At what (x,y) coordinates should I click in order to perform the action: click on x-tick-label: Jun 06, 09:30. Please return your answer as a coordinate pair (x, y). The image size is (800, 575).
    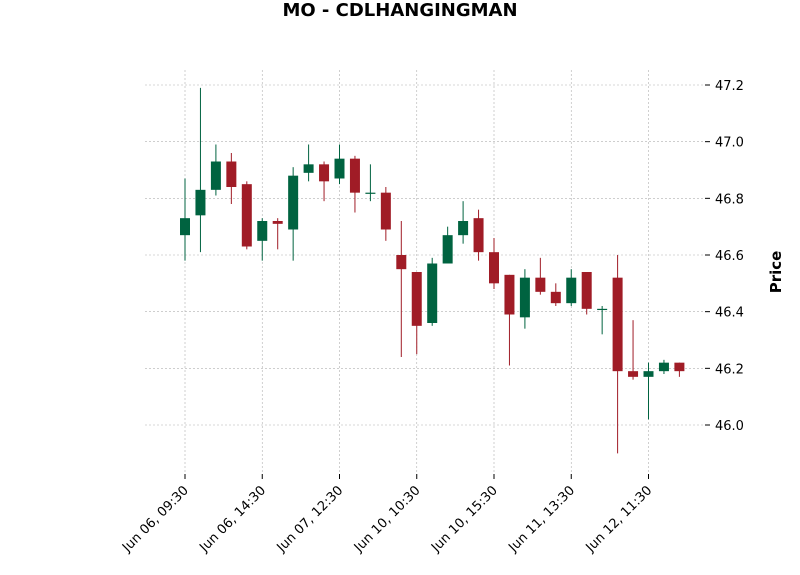
    Looking at the image, I should click on (155, 519).